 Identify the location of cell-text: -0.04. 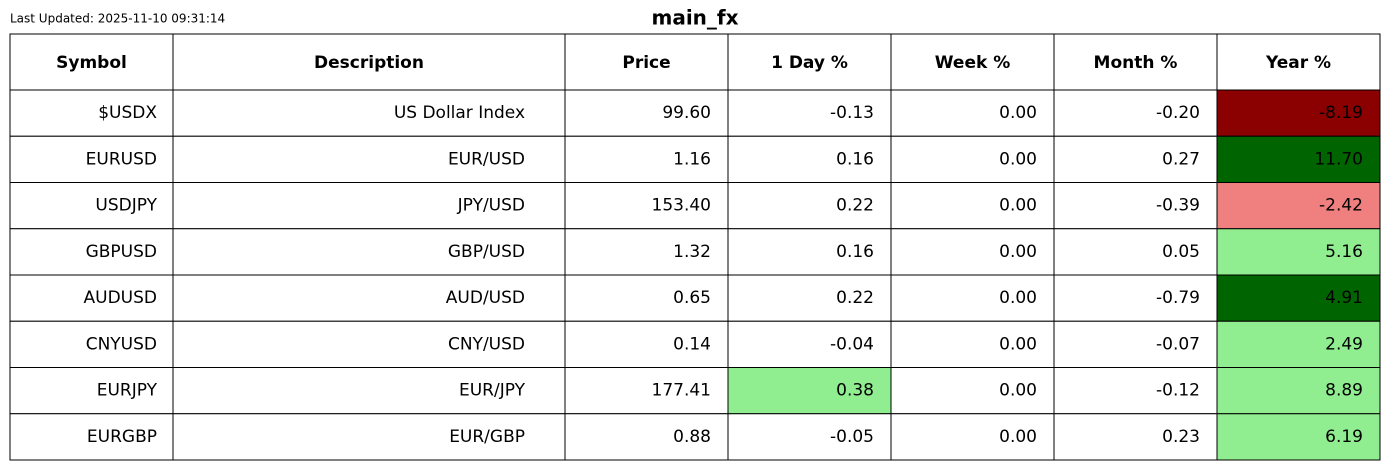
(852, 344).